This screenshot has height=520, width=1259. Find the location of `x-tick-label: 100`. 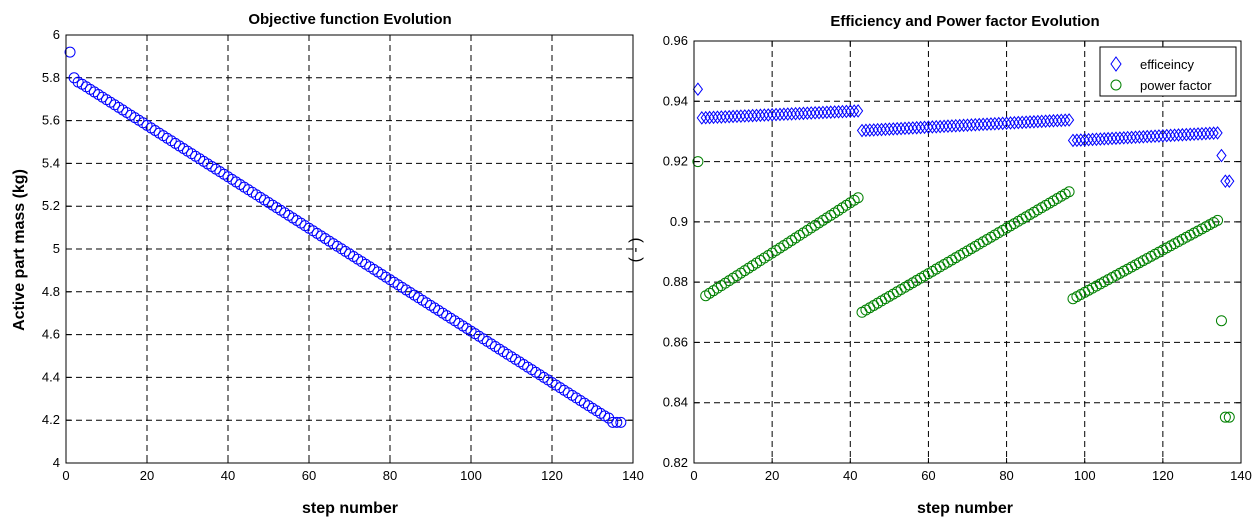

x-tick-label: 100 is located at coordinates (1085, 475).